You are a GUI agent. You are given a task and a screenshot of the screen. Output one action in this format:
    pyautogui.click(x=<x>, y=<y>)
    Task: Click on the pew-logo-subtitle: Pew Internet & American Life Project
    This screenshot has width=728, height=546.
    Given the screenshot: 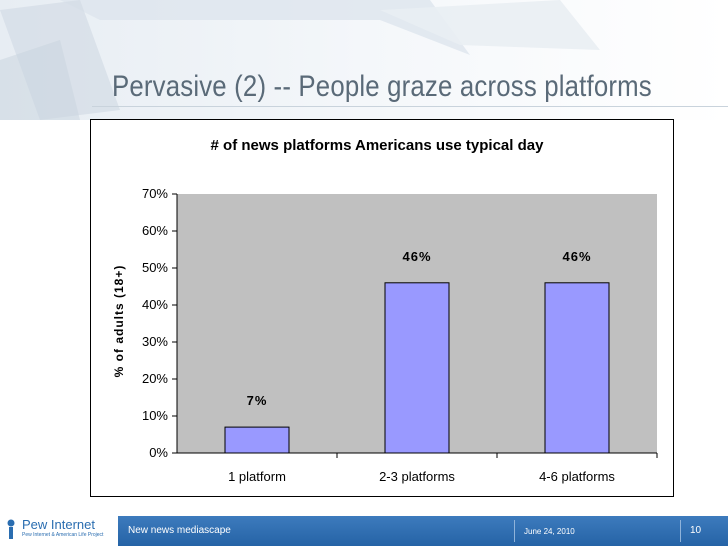 What is the action you would take?
    pyautogui.click(x=63, y=535)
    